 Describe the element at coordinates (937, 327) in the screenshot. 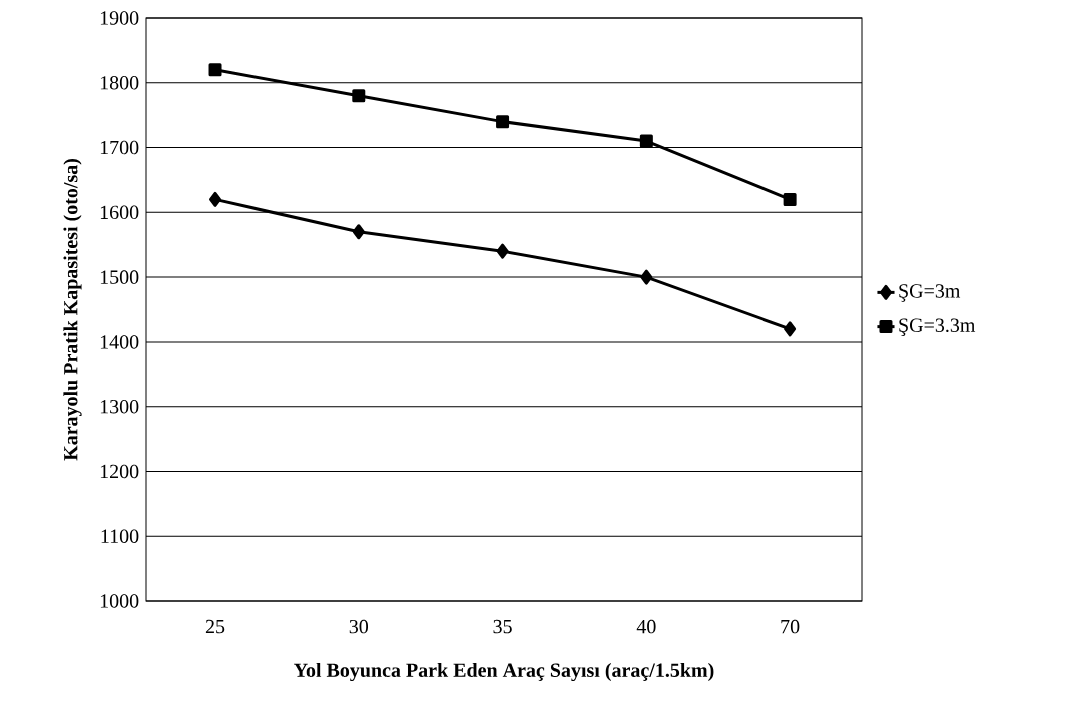

I see `legend-label: ŞG=3.3m` at that location.